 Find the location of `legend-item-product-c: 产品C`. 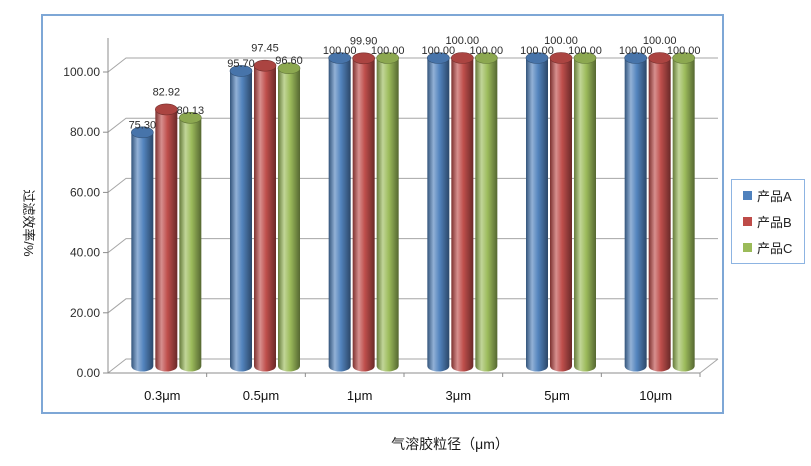

legend-item-product-c: 产品C is located at coordinates (772, 247).